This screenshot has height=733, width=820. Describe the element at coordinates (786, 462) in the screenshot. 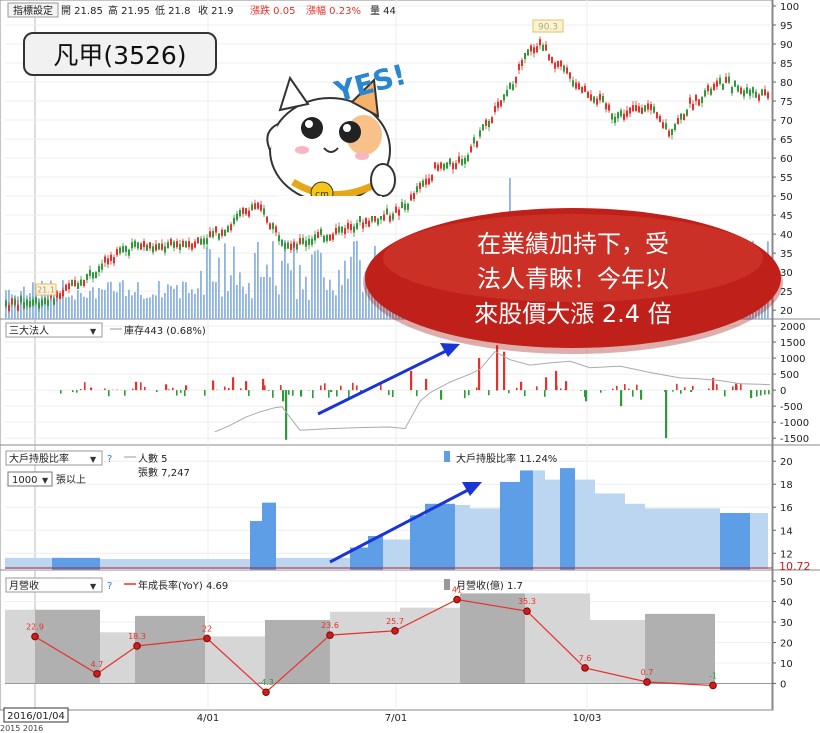

I see `y-tick-label: 20` at that location.